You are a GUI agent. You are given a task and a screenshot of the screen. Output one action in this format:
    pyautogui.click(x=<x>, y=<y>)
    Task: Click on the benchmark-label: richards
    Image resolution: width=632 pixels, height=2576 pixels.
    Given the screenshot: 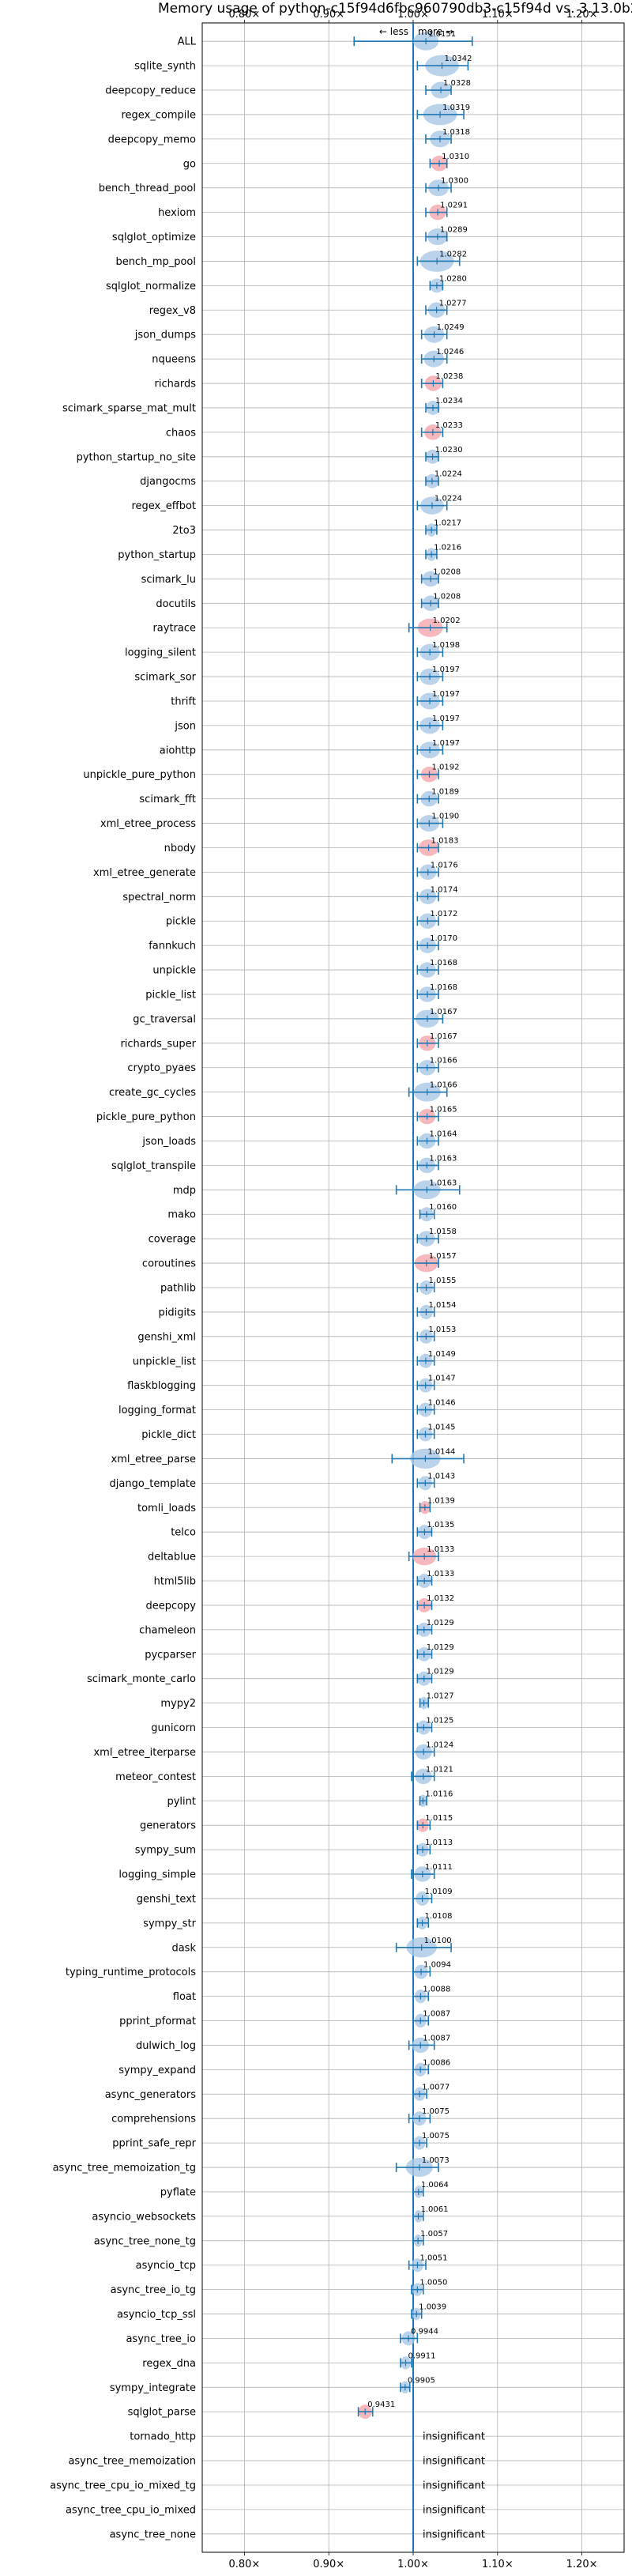 What is the action you would take?
    pyautogui.click(x=176, y=385)
    